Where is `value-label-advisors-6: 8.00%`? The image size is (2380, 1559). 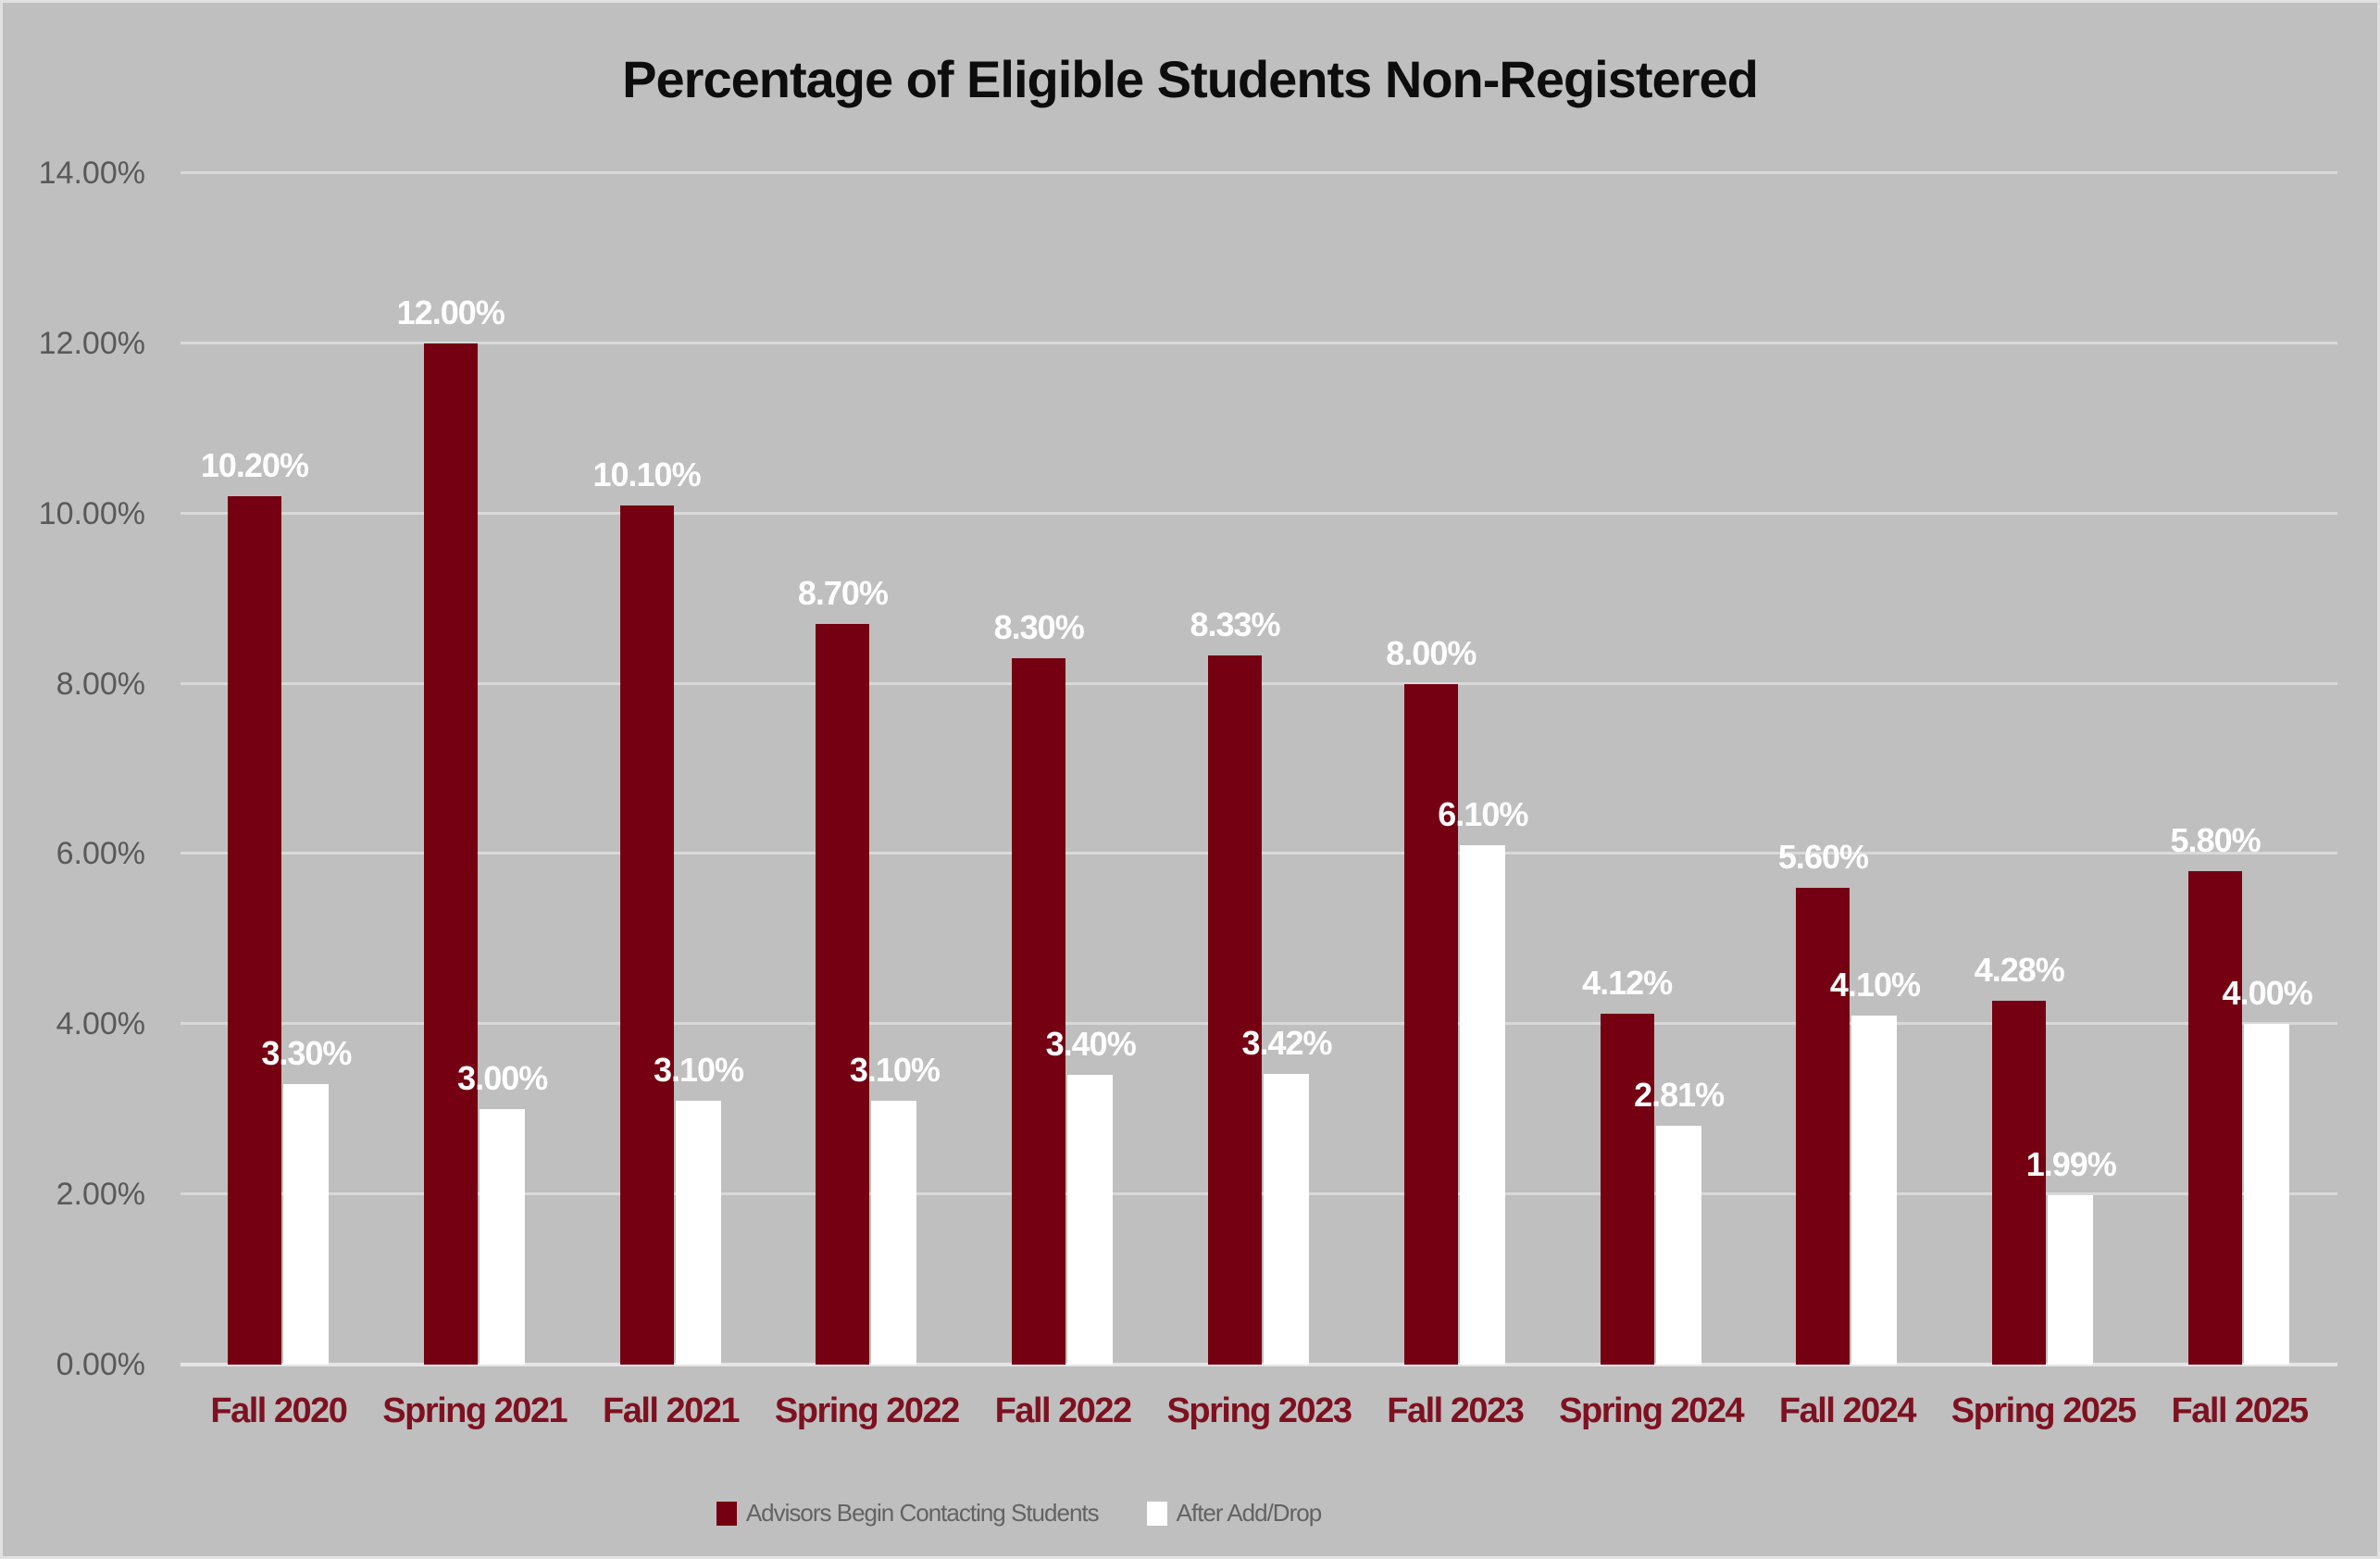
value-label-advisors-6: 8.00% is located at coordinates (1431, 652).